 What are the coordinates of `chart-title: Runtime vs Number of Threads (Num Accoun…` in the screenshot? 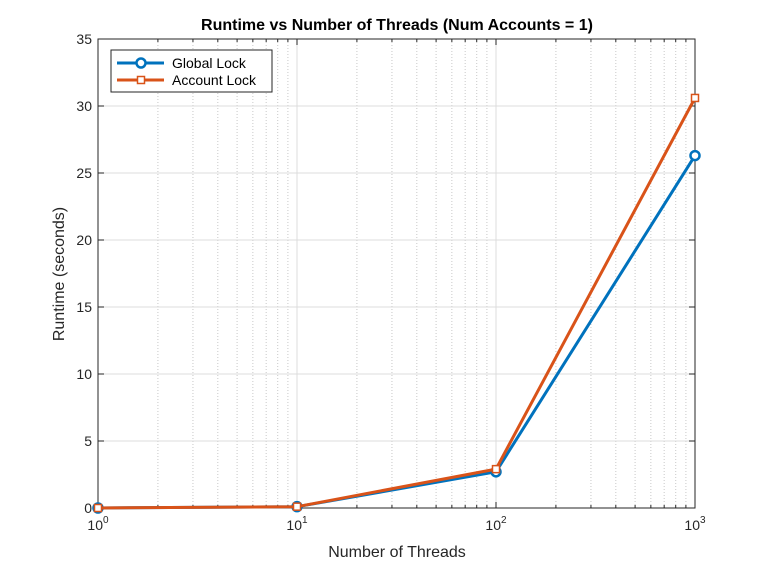 It's located at (397, 25).